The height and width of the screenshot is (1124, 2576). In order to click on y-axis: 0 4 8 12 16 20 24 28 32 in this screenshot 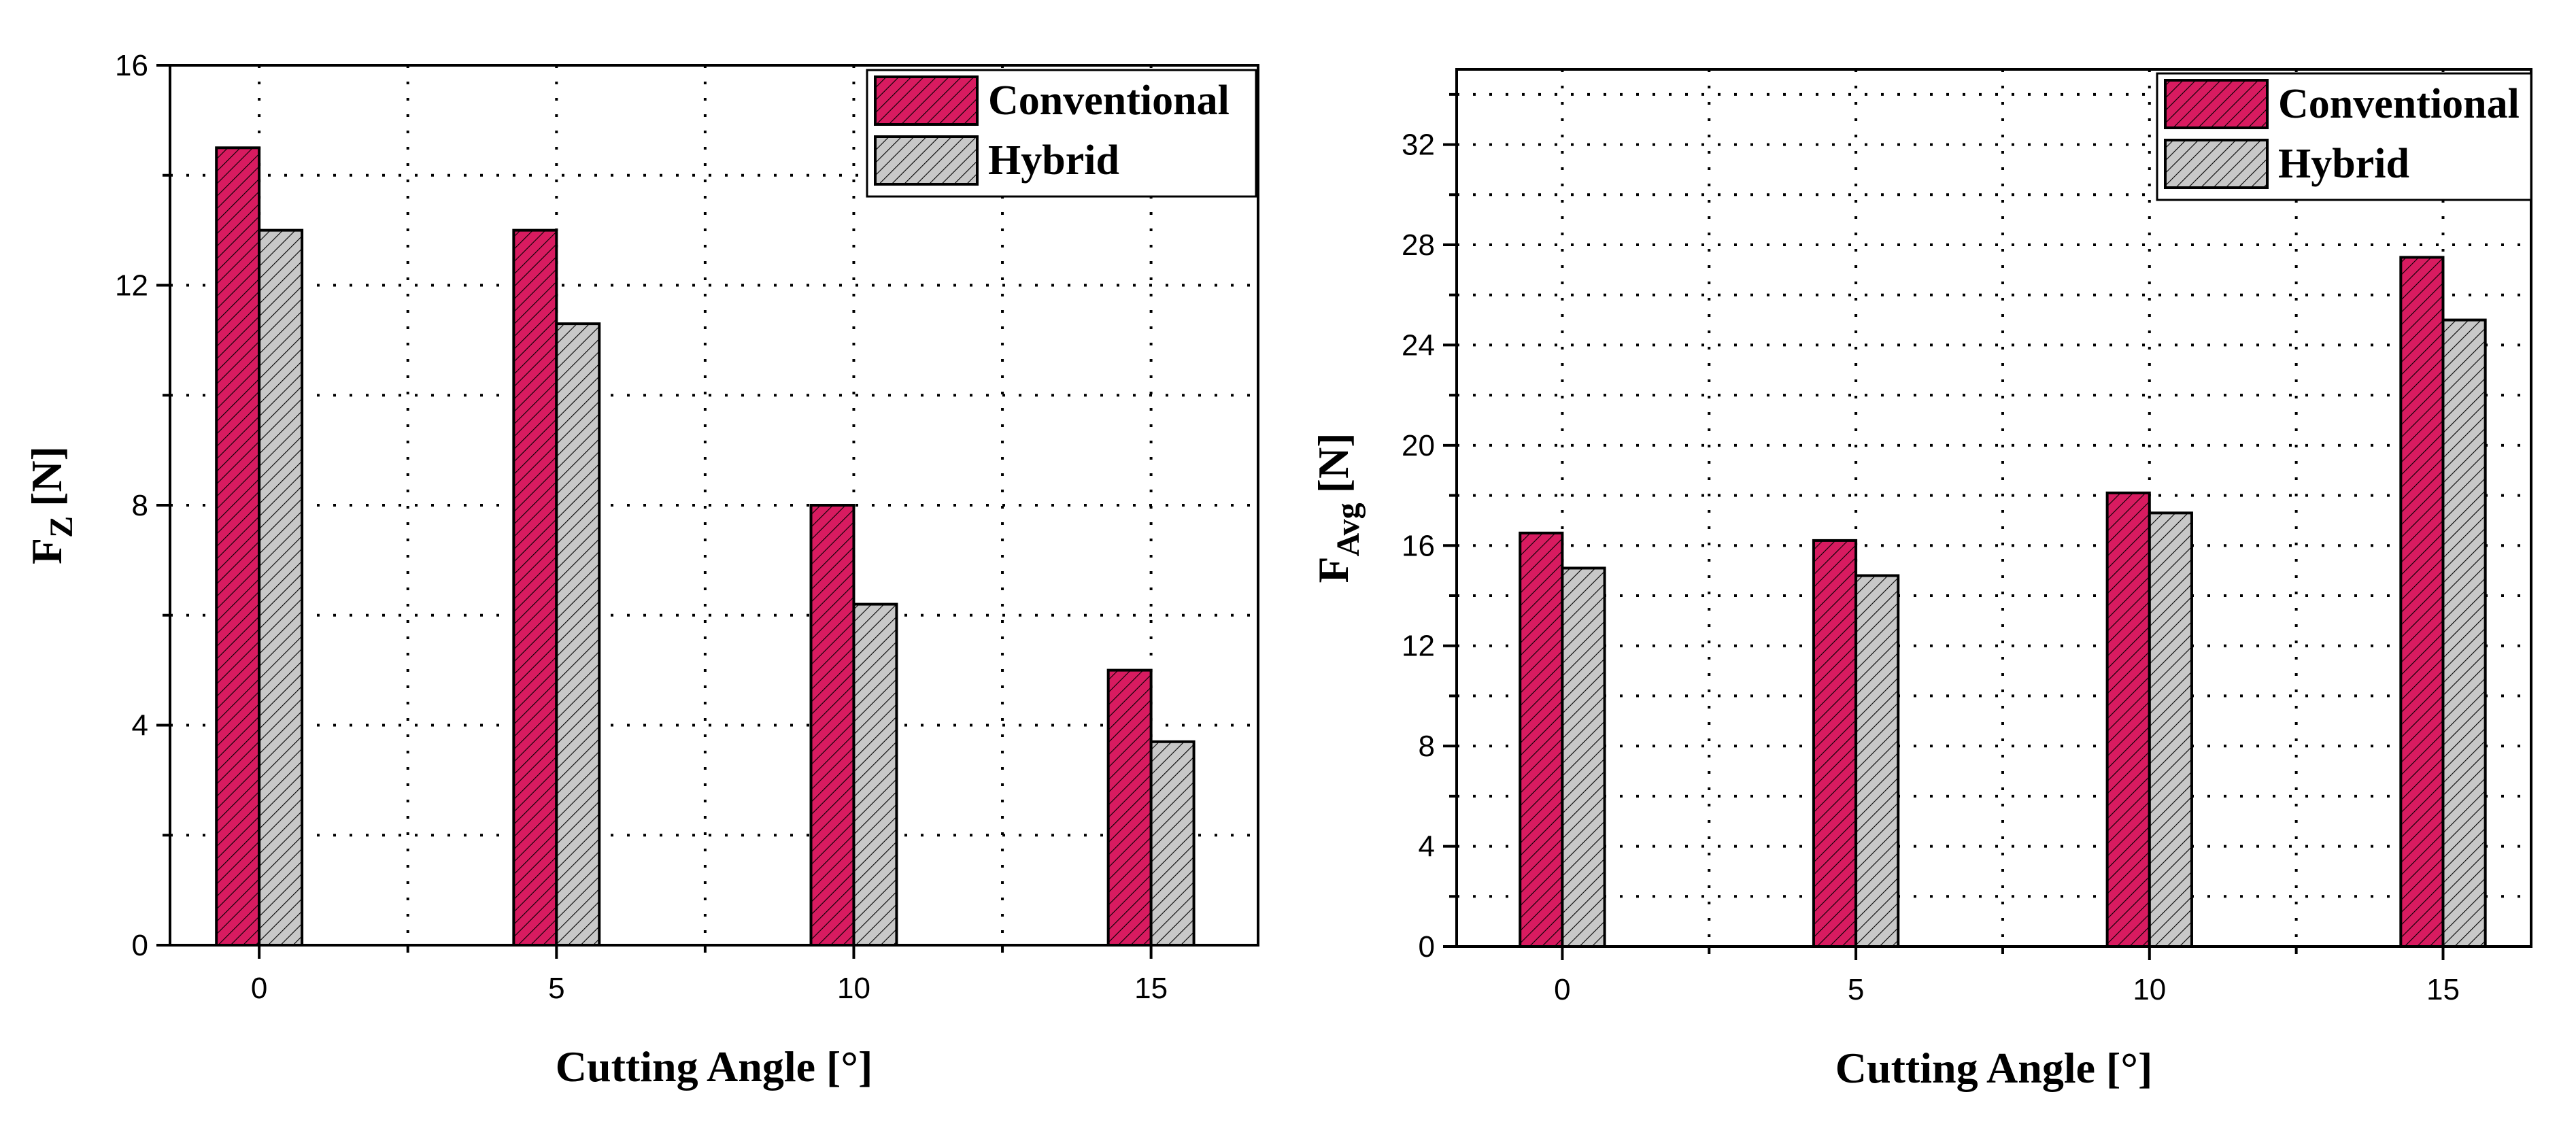, I will do `click(1429, 528)`.